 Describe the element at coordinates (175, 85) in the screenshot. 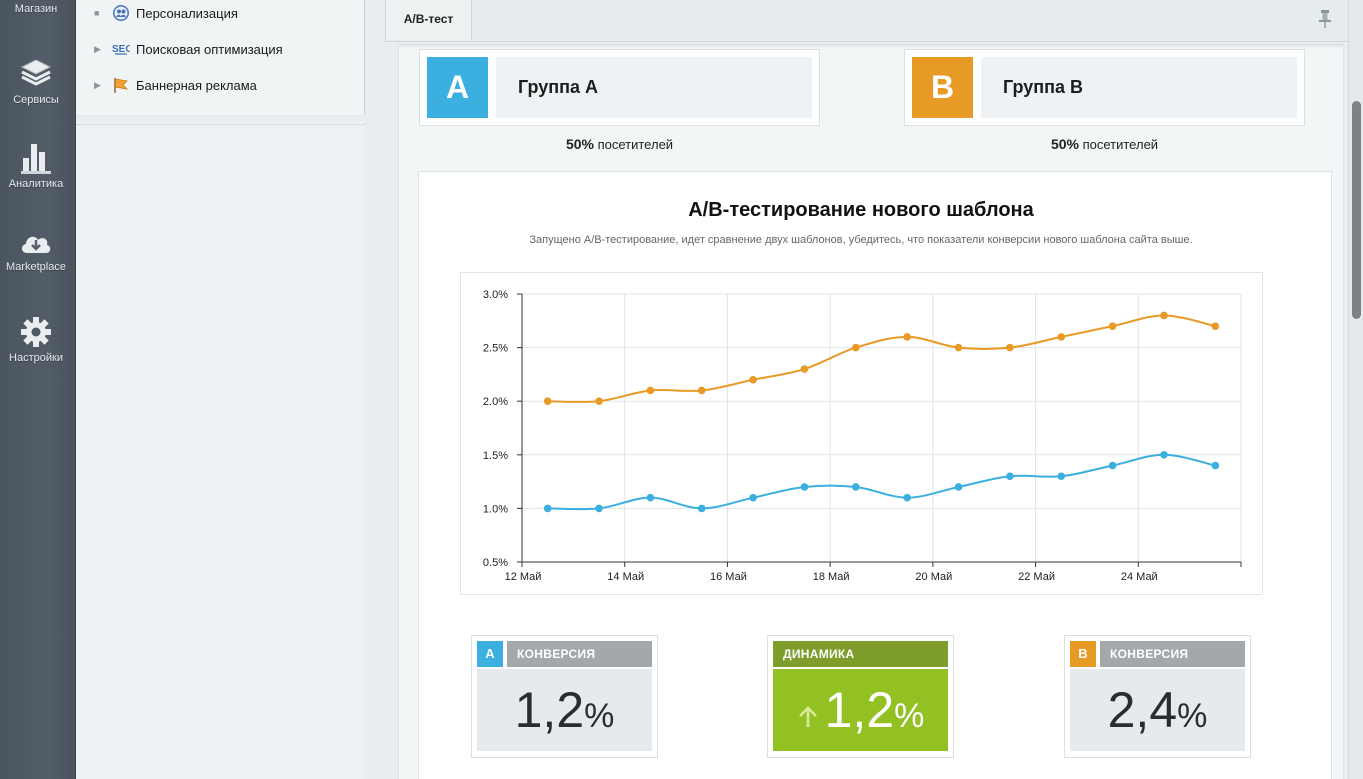

I see `tree-item-banner-ads: ▶ Баннерная реклама` at that location.